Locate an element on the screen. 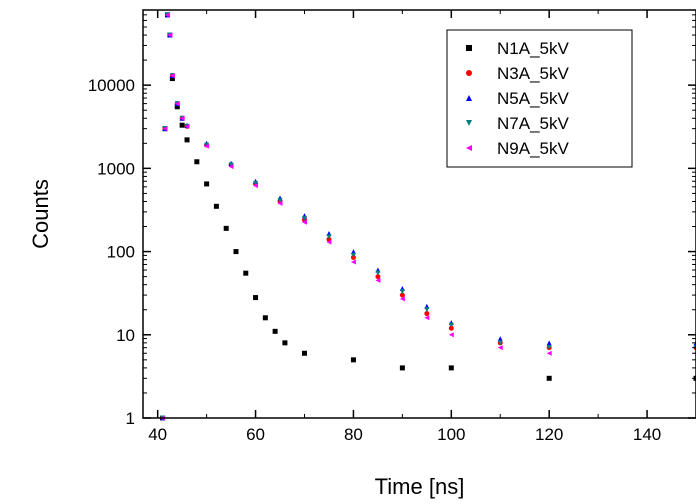  y-tick-label: 1 is located at coordinates (130, 418).